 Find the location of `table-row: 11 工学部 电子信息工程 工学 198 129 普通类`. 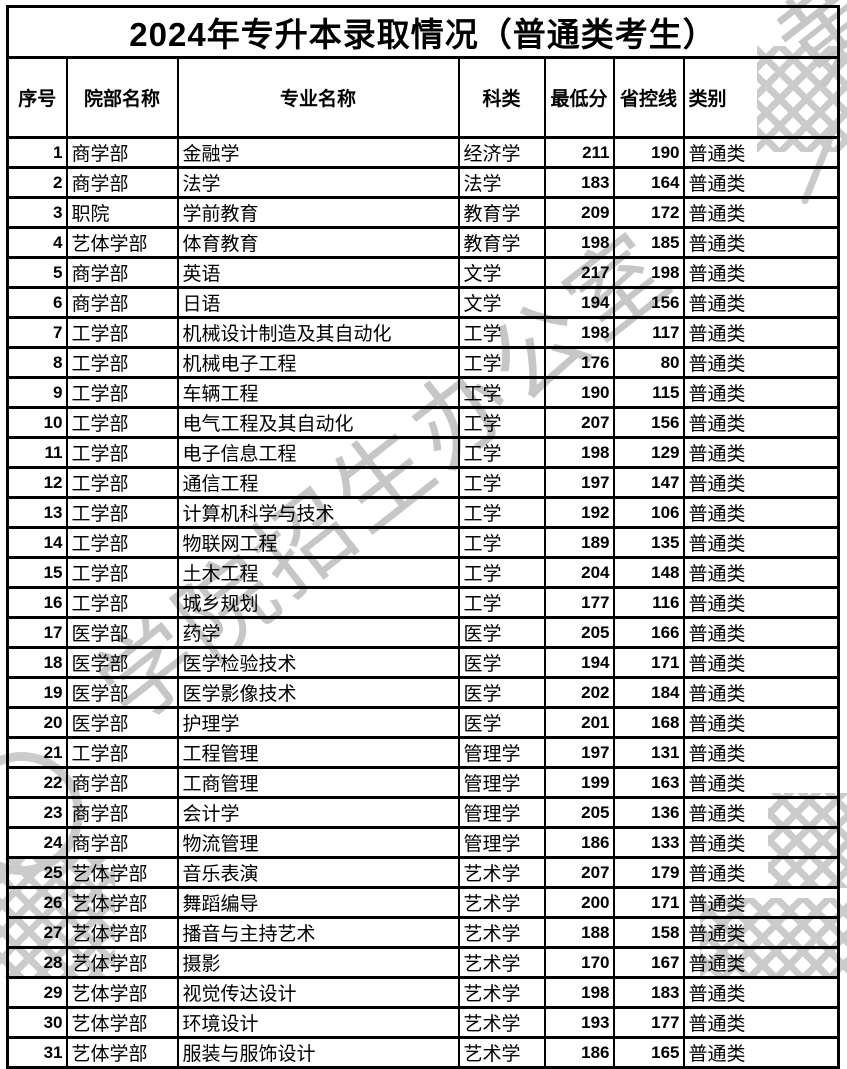

table-row: 11 工学部 电子信息工程 工学 198 129 普通类 is located at coordinates (423, 452).